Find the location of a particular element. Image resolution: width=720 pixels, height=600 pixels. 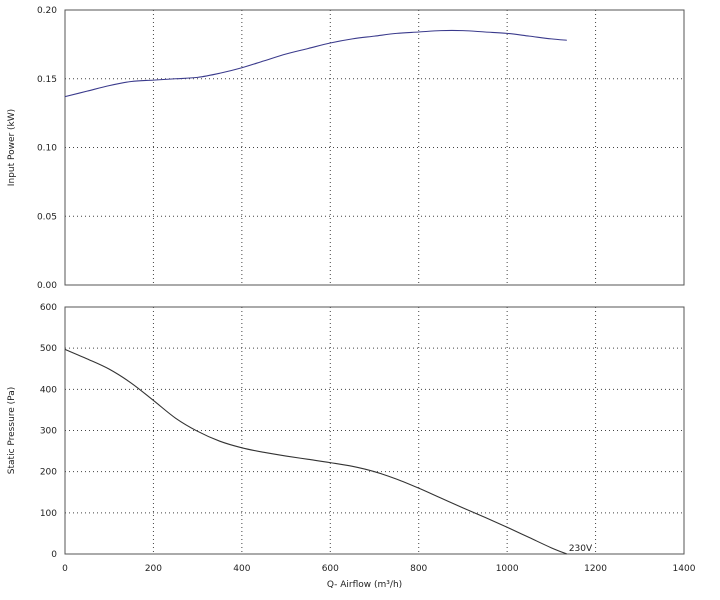

y-tick-label: 200 is located at coordinates (48, 473).